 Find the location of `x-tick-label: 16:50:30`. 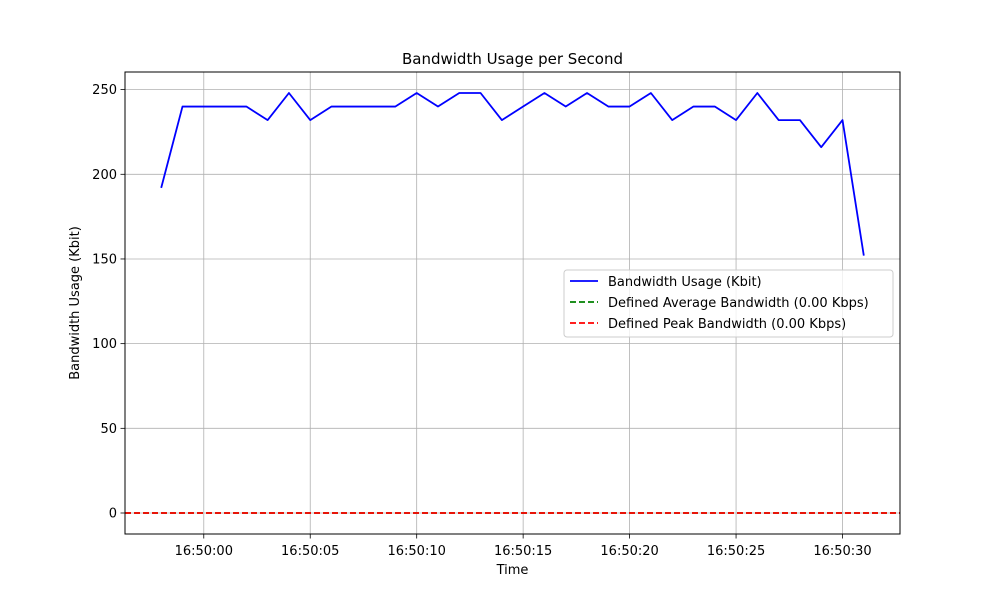

x-tick-label: 16:50:30 is located at coordinates (842, 551).